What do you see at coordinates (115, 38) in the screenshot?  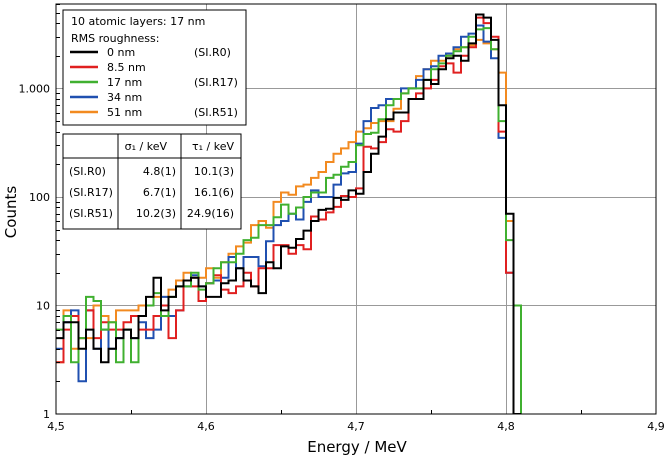 I see `legend-subtitle: RMS roughness:` at bounding box center [115, 38].